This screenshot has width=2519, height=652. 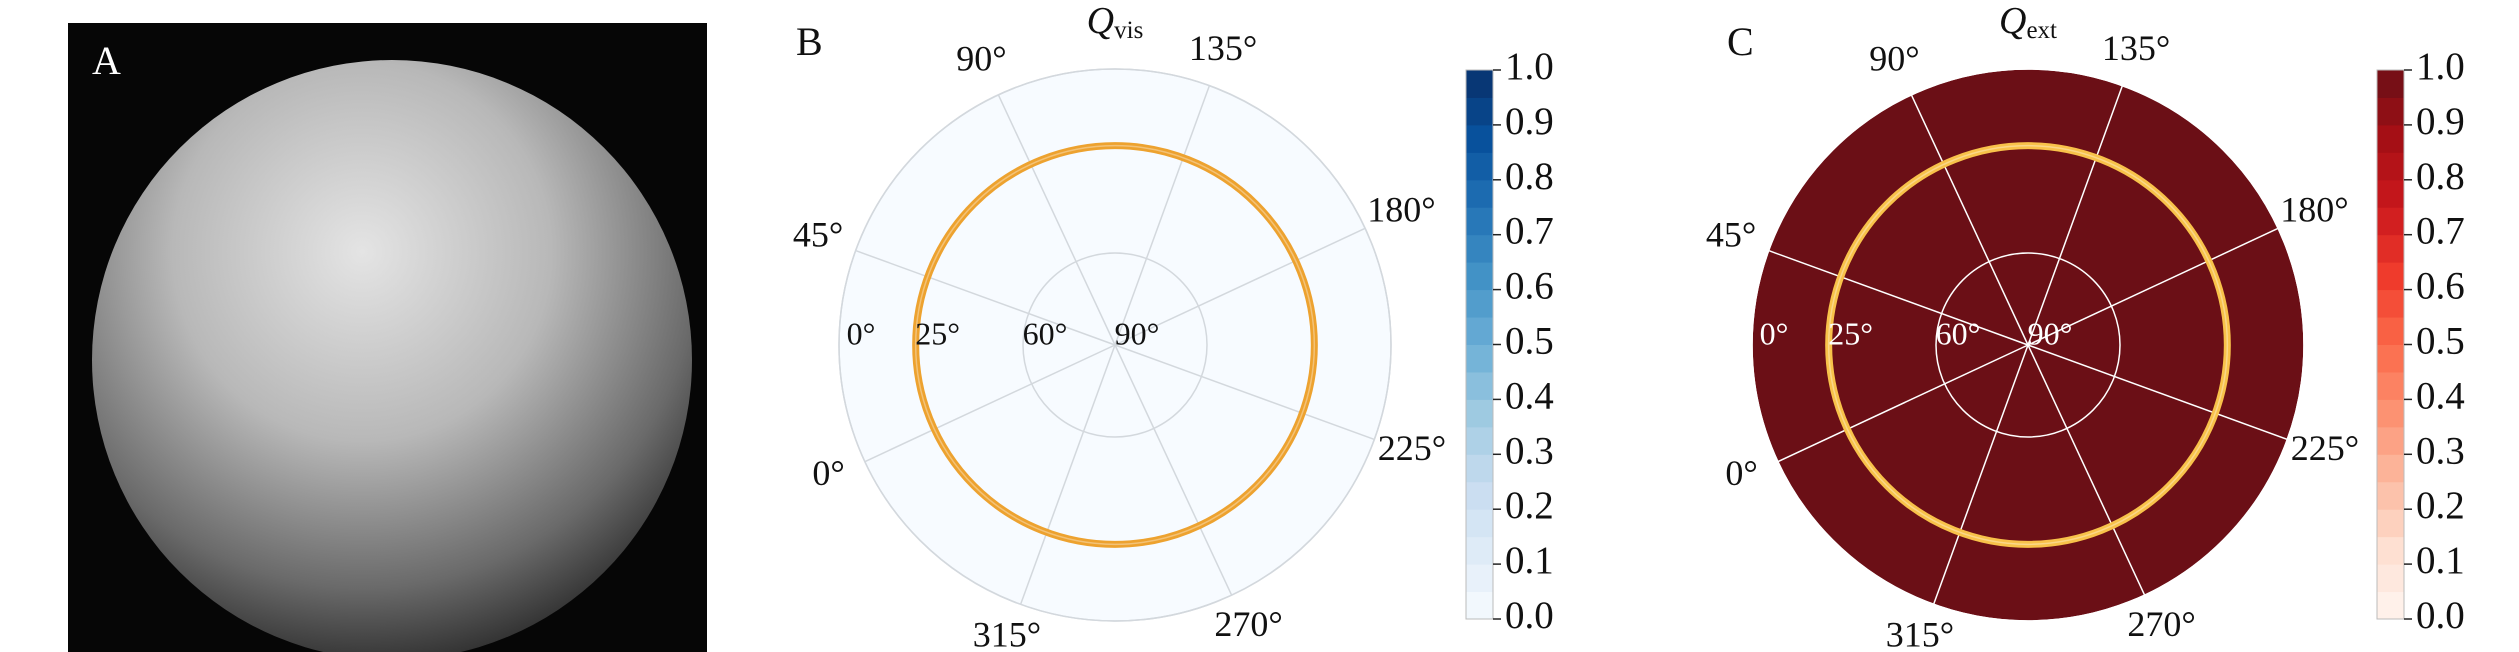 I want to click on colorbar-tick-label: 0.5, so click(x=2440, y=340).